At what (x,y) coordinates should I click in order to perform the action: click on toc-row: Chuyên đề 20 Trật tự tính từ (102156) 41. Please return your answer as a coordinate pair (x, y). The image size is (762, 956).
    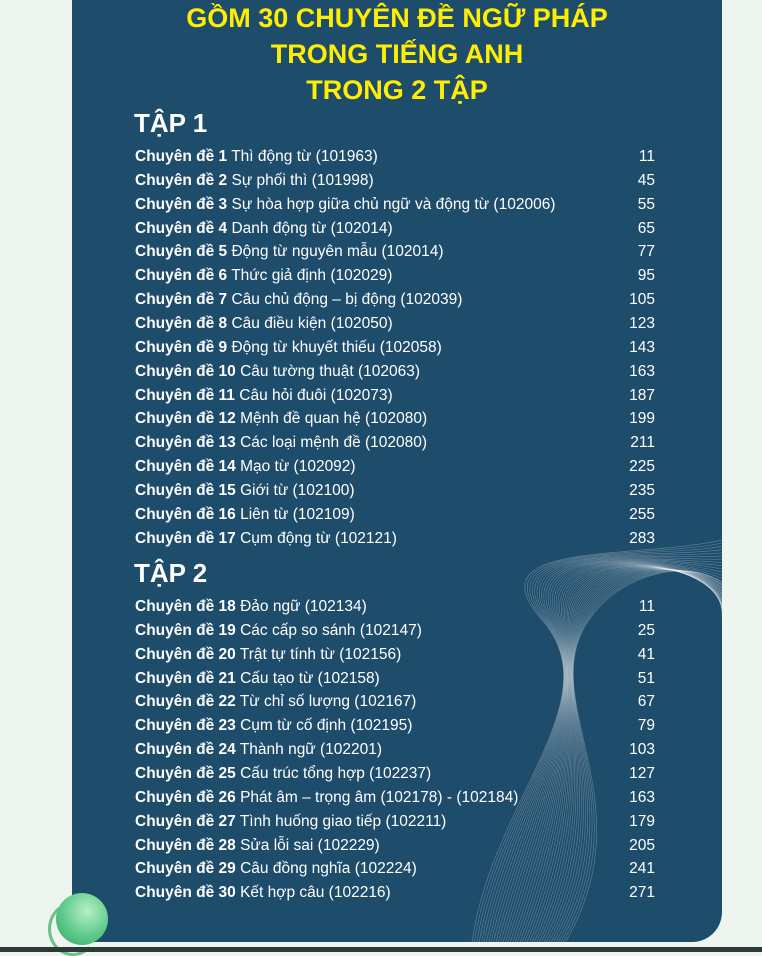
    Looking at the image, I should click on (395, 655).